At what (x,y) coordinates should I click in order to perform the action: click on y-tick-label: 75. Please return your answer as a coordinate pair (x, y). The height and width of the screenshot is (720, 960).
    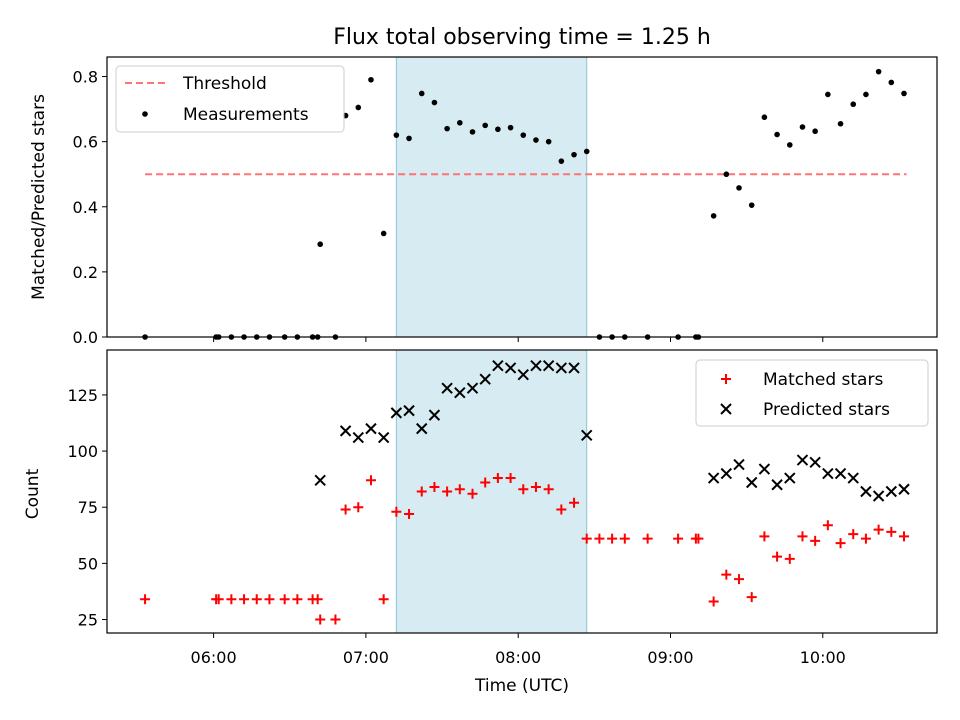
    Looking at the image, I should click on (88, 507).